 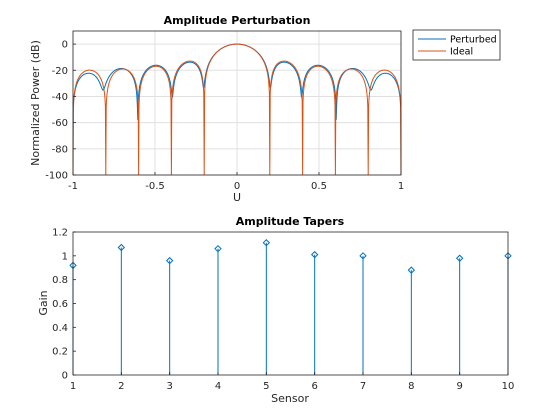 What do you see at coordinates (60, 280) in the screenshot?
I see `bottom-y-tick-label: 0.8` at bounding box center [60, 280].